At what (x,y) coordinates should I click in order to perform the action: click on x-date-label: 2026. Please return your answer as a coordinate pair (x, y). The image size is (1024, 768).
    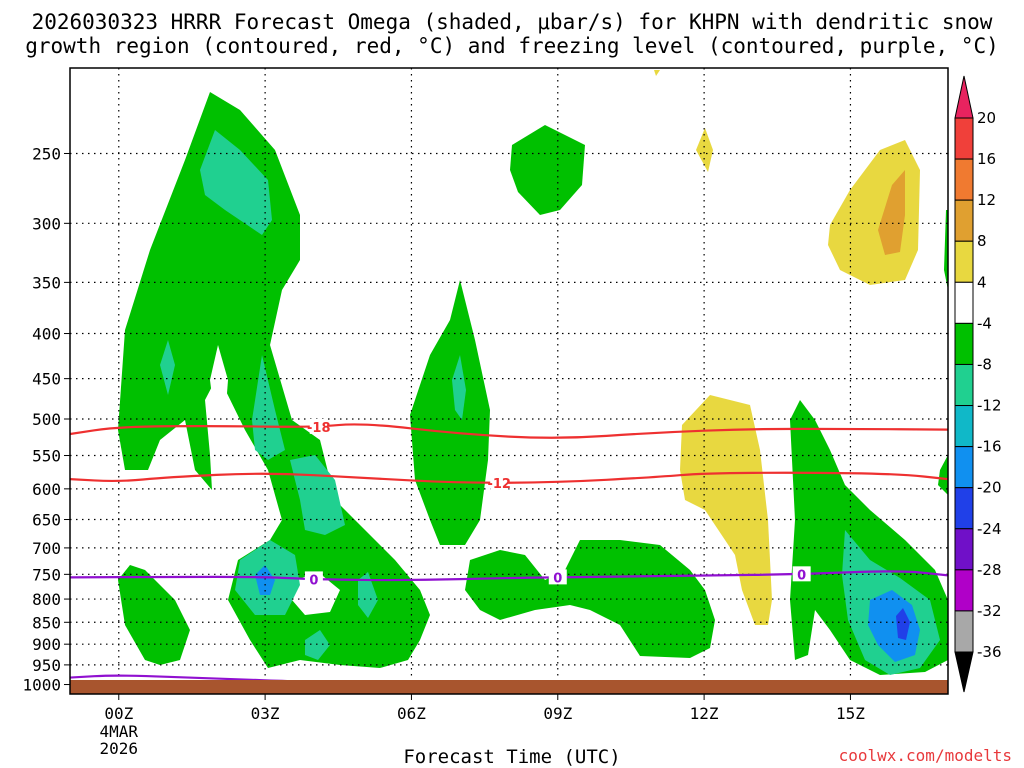
    Looking at the image, I should click on (119, 748).